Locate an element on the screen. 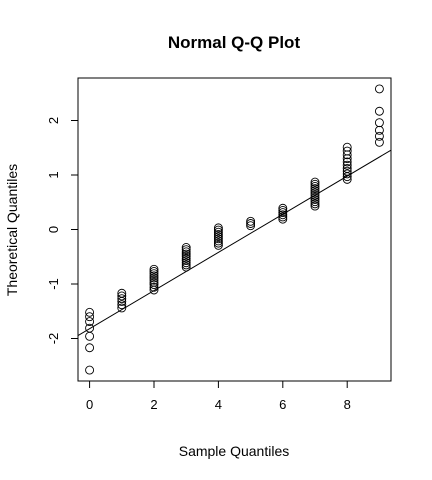  x-axis-label: Sample Quantiles is located at coordinates (234, 451).